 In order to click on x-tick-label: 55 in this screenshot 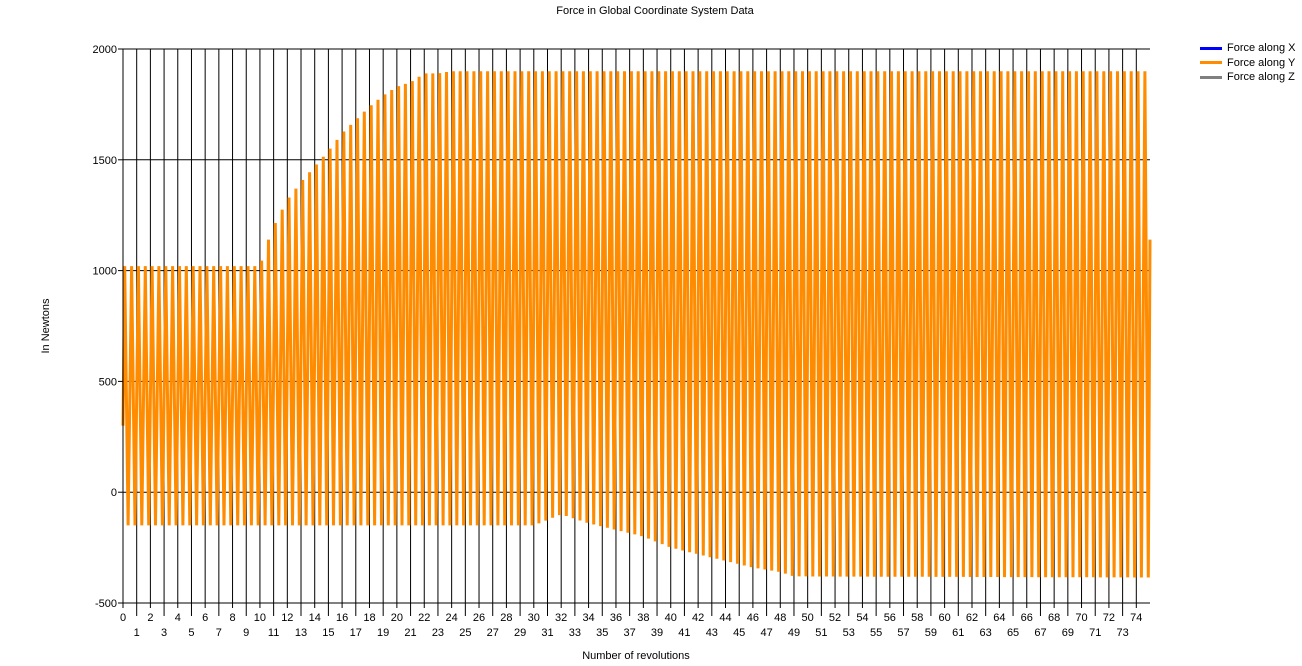, I will do `click(876, 633)`.